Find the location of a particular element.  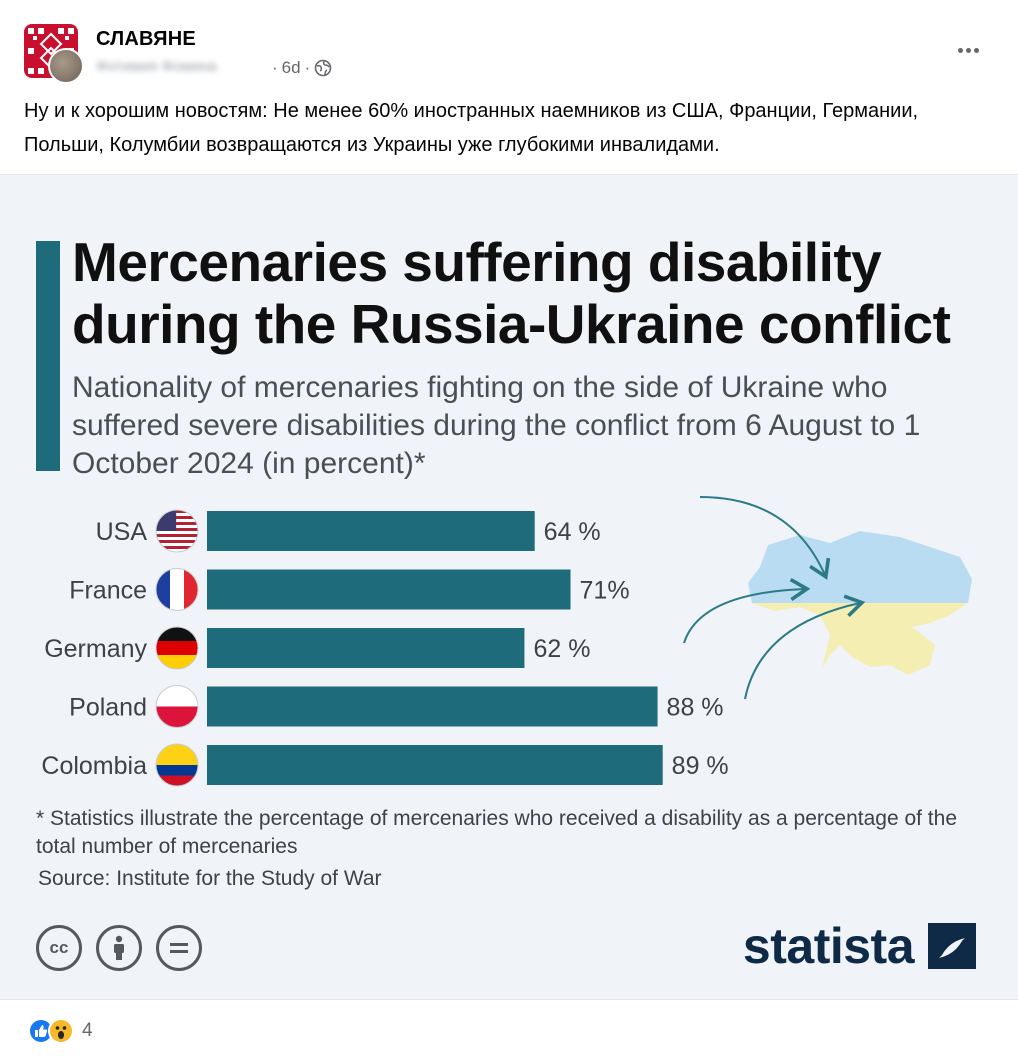

by-attribution-icon is located at coordinates (119, 948).